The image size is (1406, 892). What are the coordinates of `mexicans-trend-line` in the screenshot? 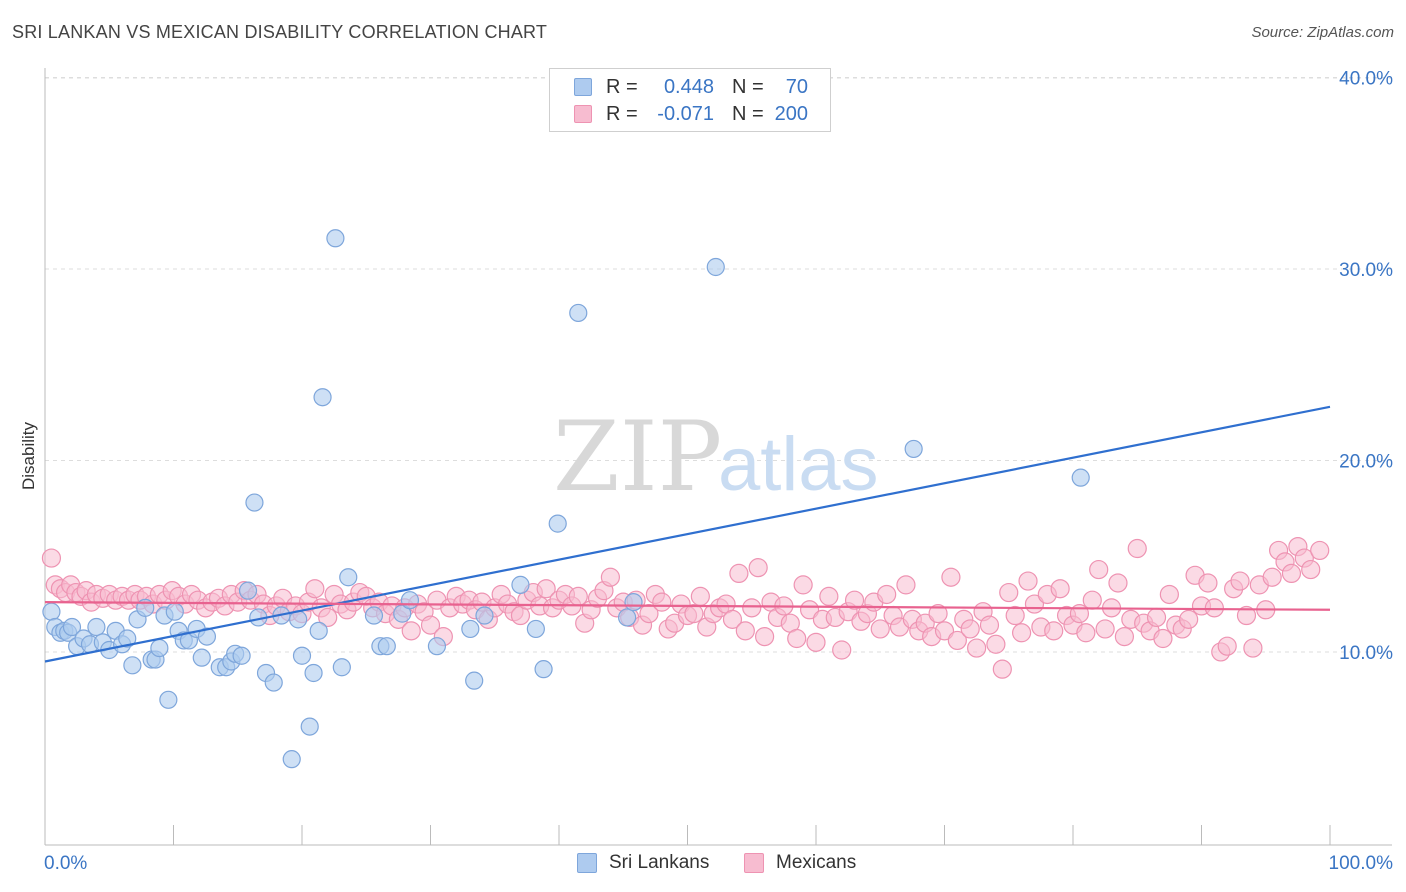 It's located at (687, 606).